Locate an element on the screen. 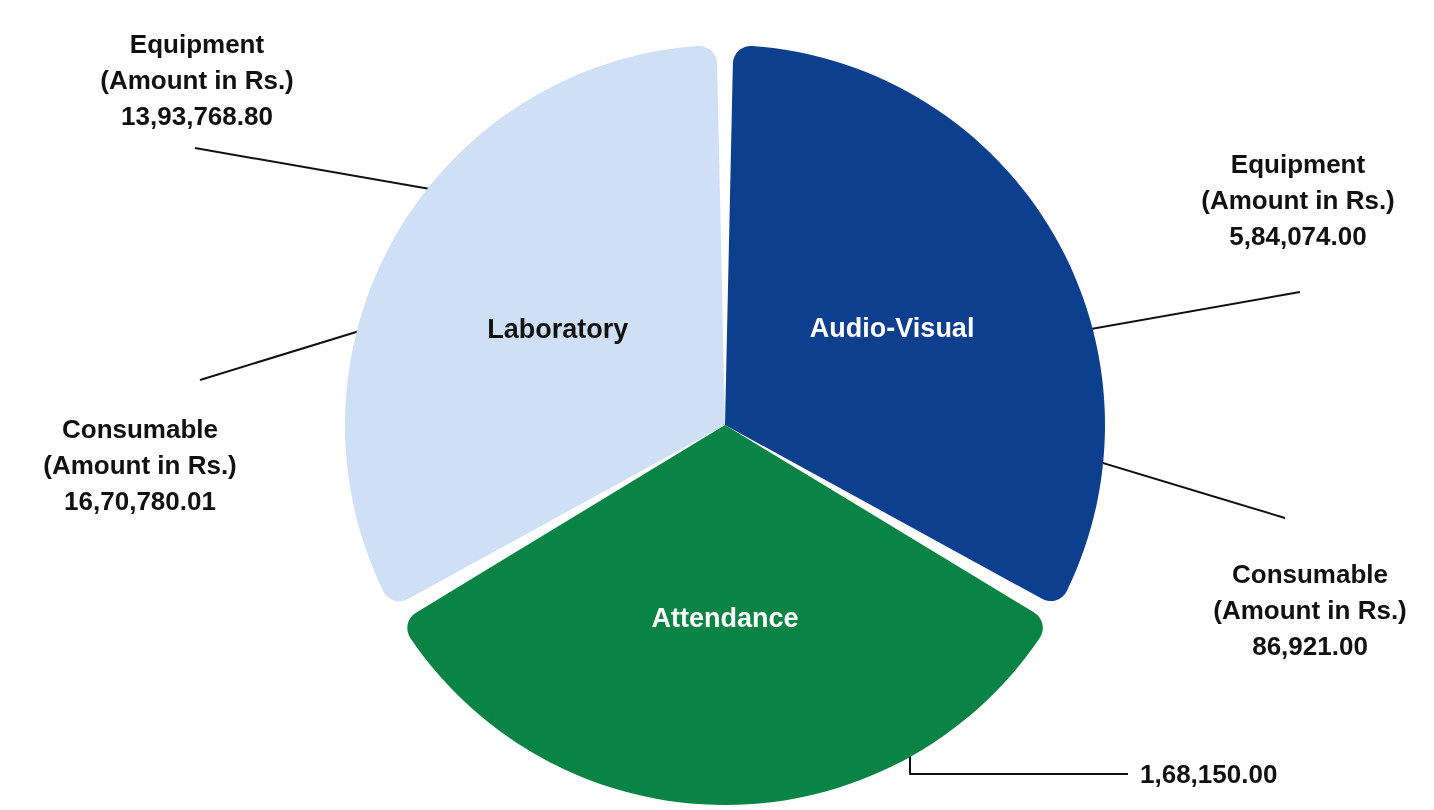  text: Equipment (Amount in Rs.) 5,84,074.00 is located at coordinates (1298, 200).